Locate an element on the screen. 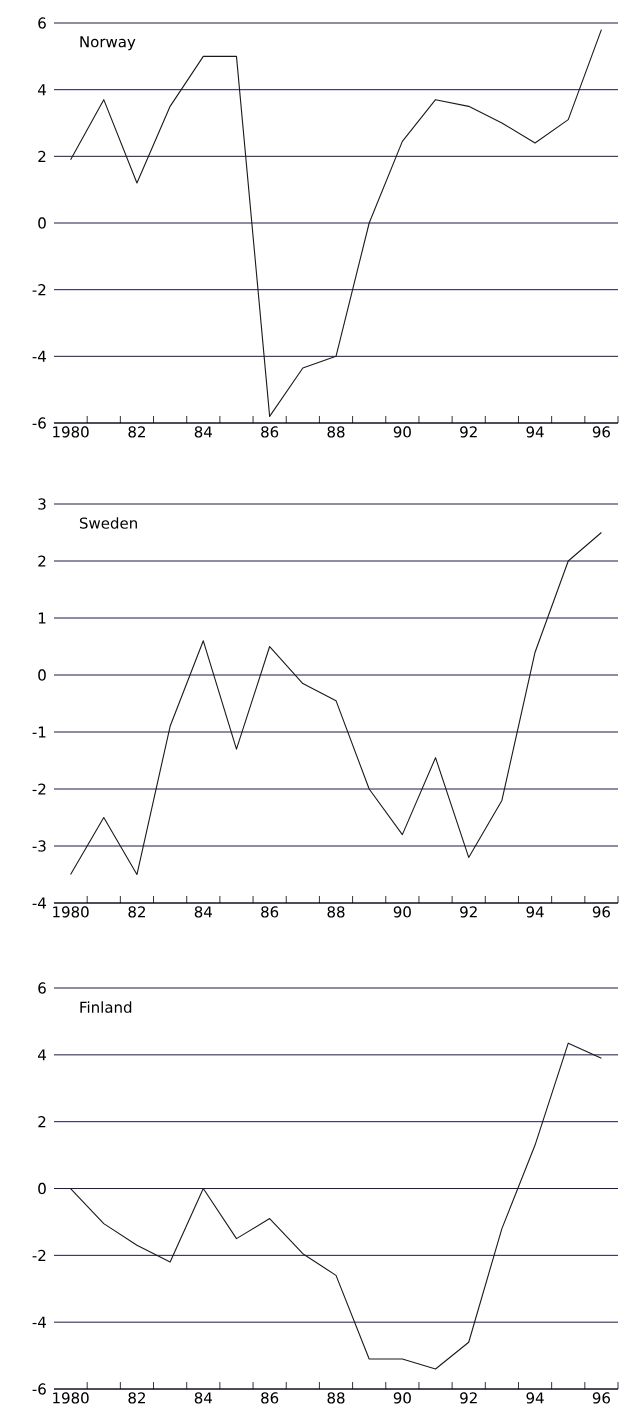 The height and width of the screenshot is (1418, 629). y-tick-label: -3 is located at coordinates (39, 846).